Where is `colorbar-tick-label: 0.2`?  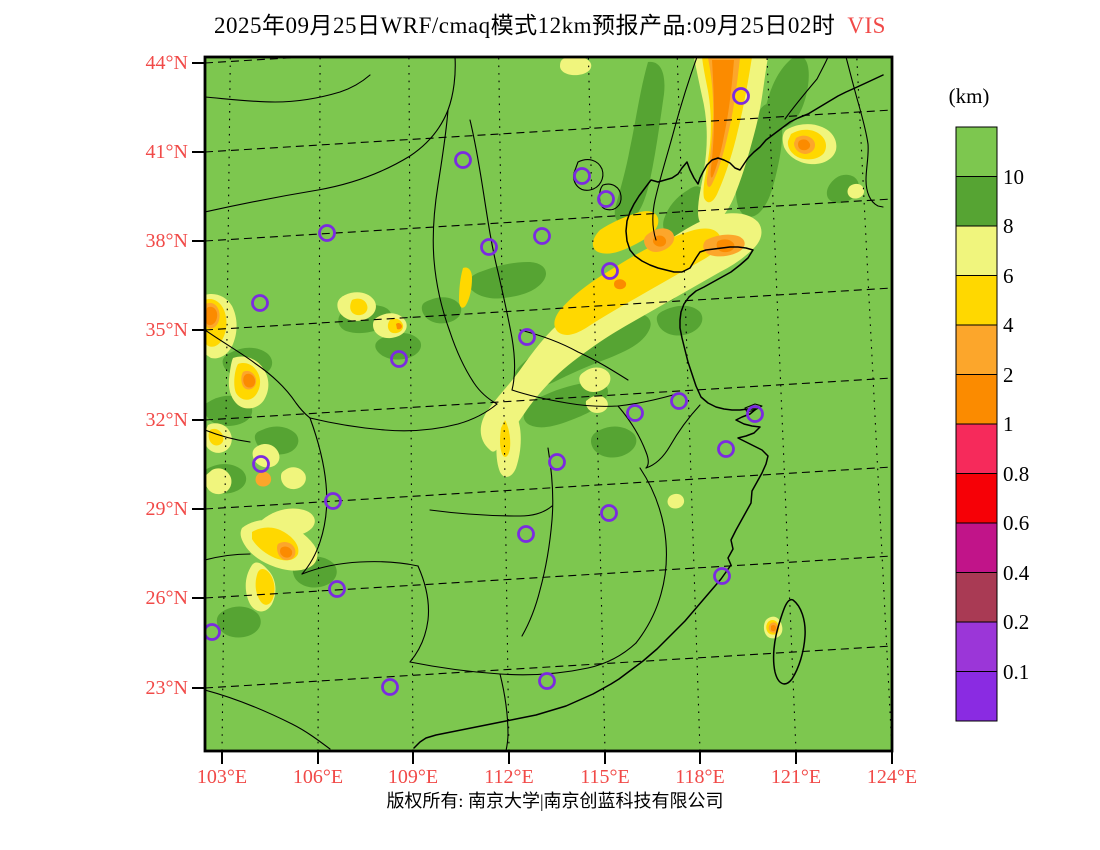
colorbar-tick-label: 0.2 is located at coordinates (1016, 622).